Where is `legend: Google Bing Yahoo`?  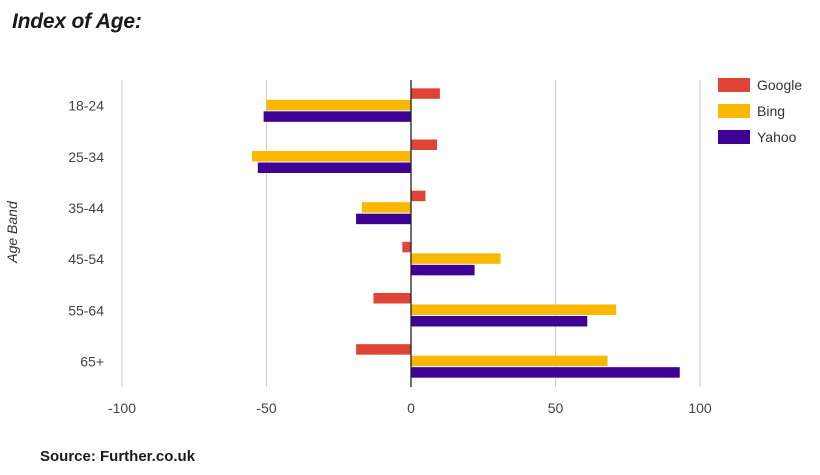
legend: Google Bing Yahoo is located at coordinates (760, 111).